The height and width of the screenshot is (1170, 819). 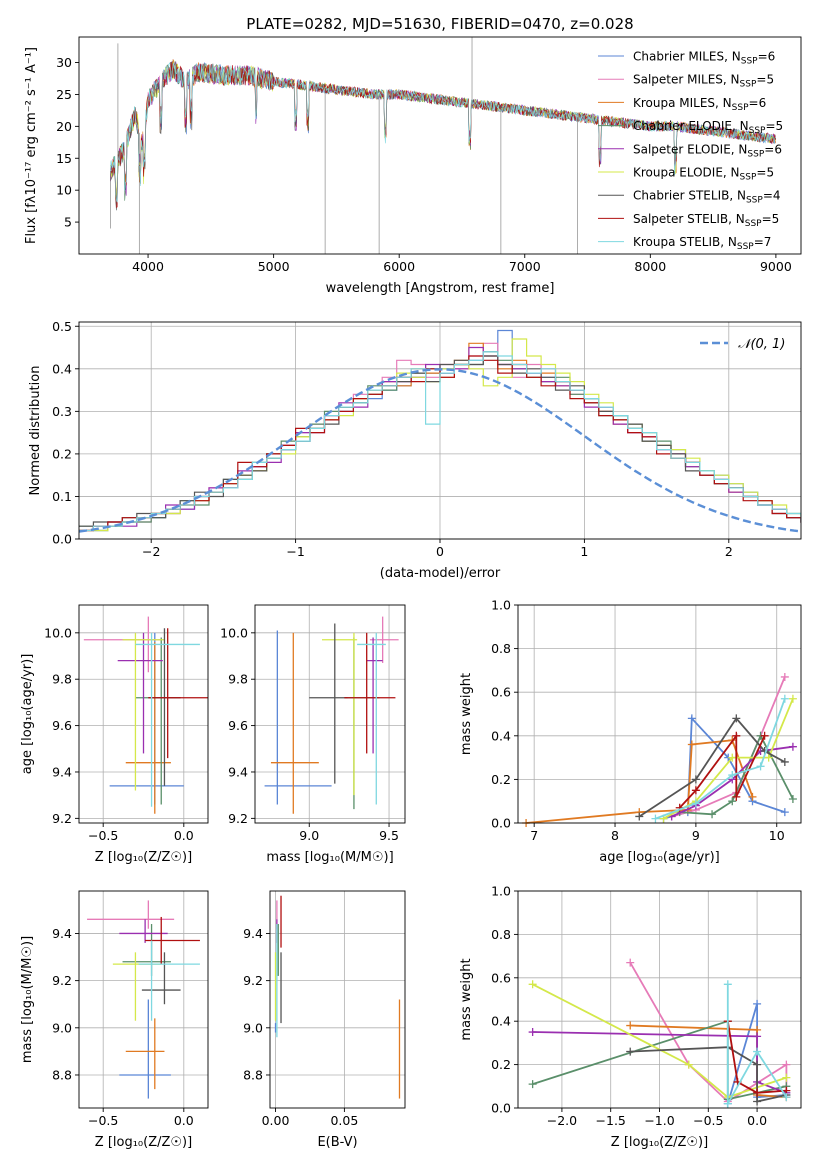 What do you see at coordinates (337, 1142) in the screenshot?
I see `x-axis-label: E(B-V)` at bounding box center [337, 1142].